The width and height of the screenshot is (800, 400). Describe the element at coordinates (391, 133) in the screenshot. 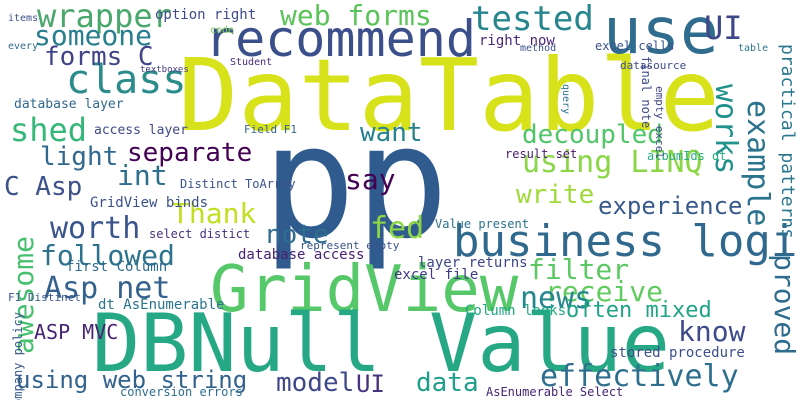

I see `word-want: want` at that location.